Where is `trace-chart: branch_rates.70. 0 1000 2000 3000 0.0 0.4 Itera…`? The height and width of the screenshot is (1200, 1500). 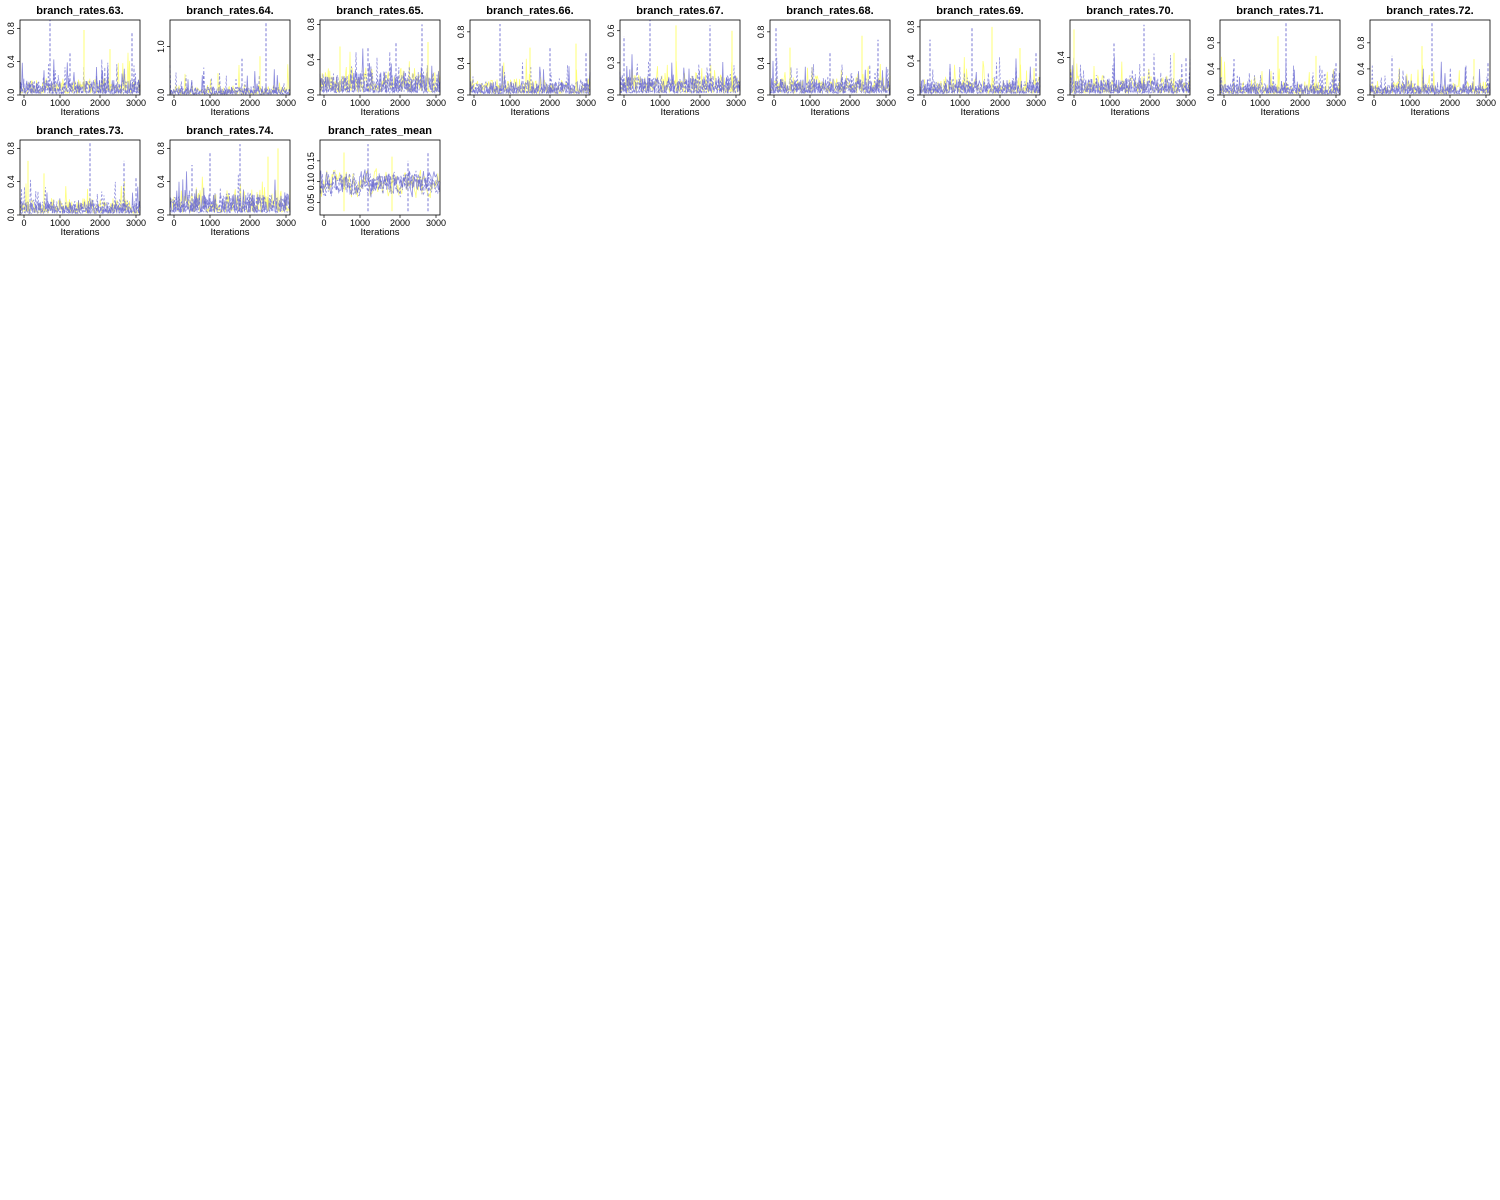 trace-chart: branch_rates.70. 0 1000 2000 3000 0.0 0.4 Itera… is located at coordinates (1126, 61).